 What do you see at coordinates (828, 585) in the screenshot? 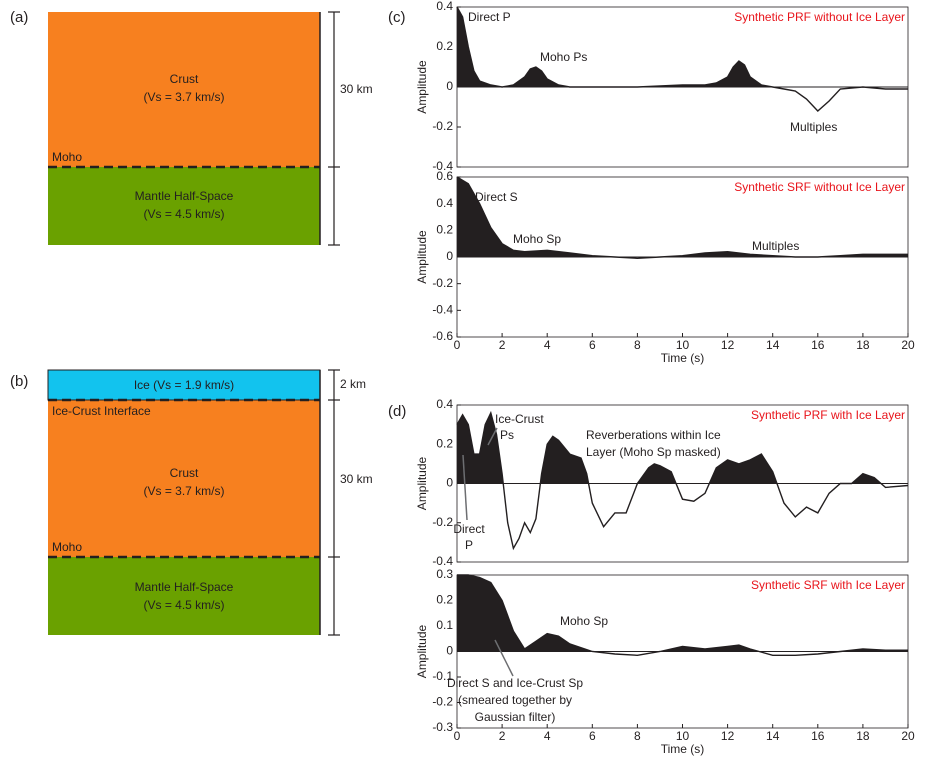
I see `chart-title: Synthetic SRF with Ice Layer` at bounding box center [828, 585].